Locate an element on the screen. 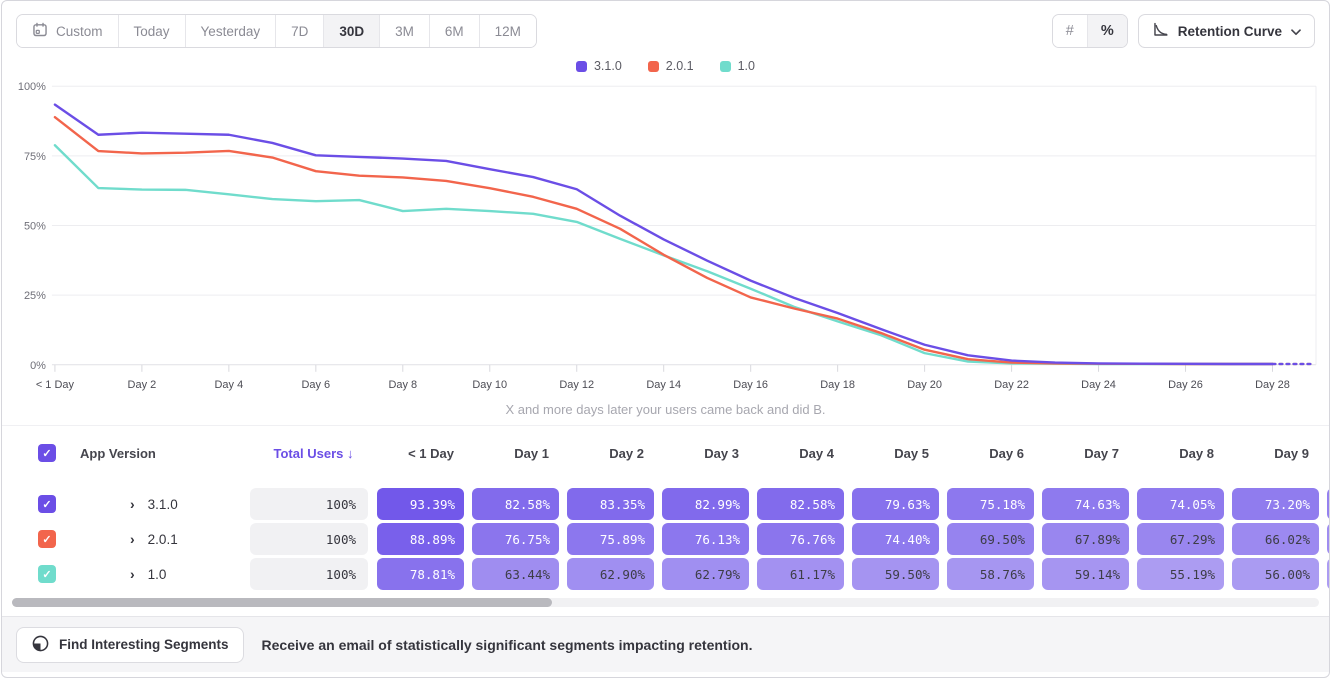 The image size is (1331, 680). x-tick-label: < 1 Day is located at coordinates (55, 385).